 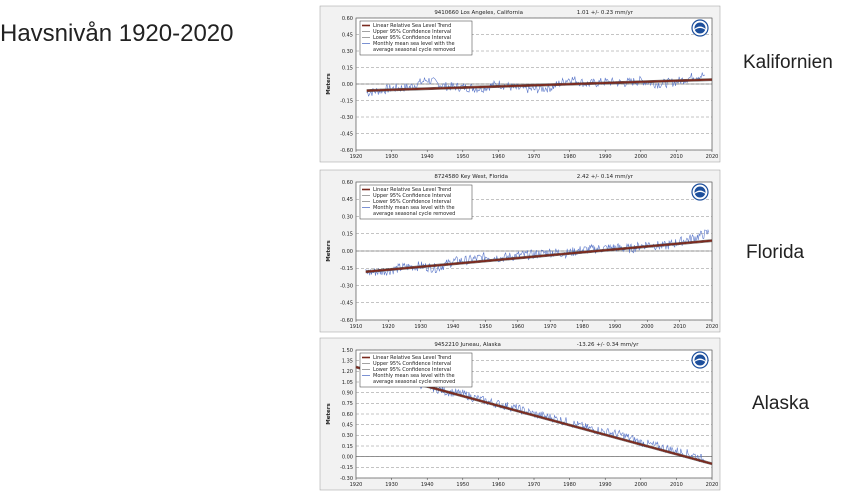 What do you see at coordinates (608, 345) in the screenshot?
I see `chart-rate: -13.26 +/- 0.34 mm/yr` at bounding box center [608, 345].